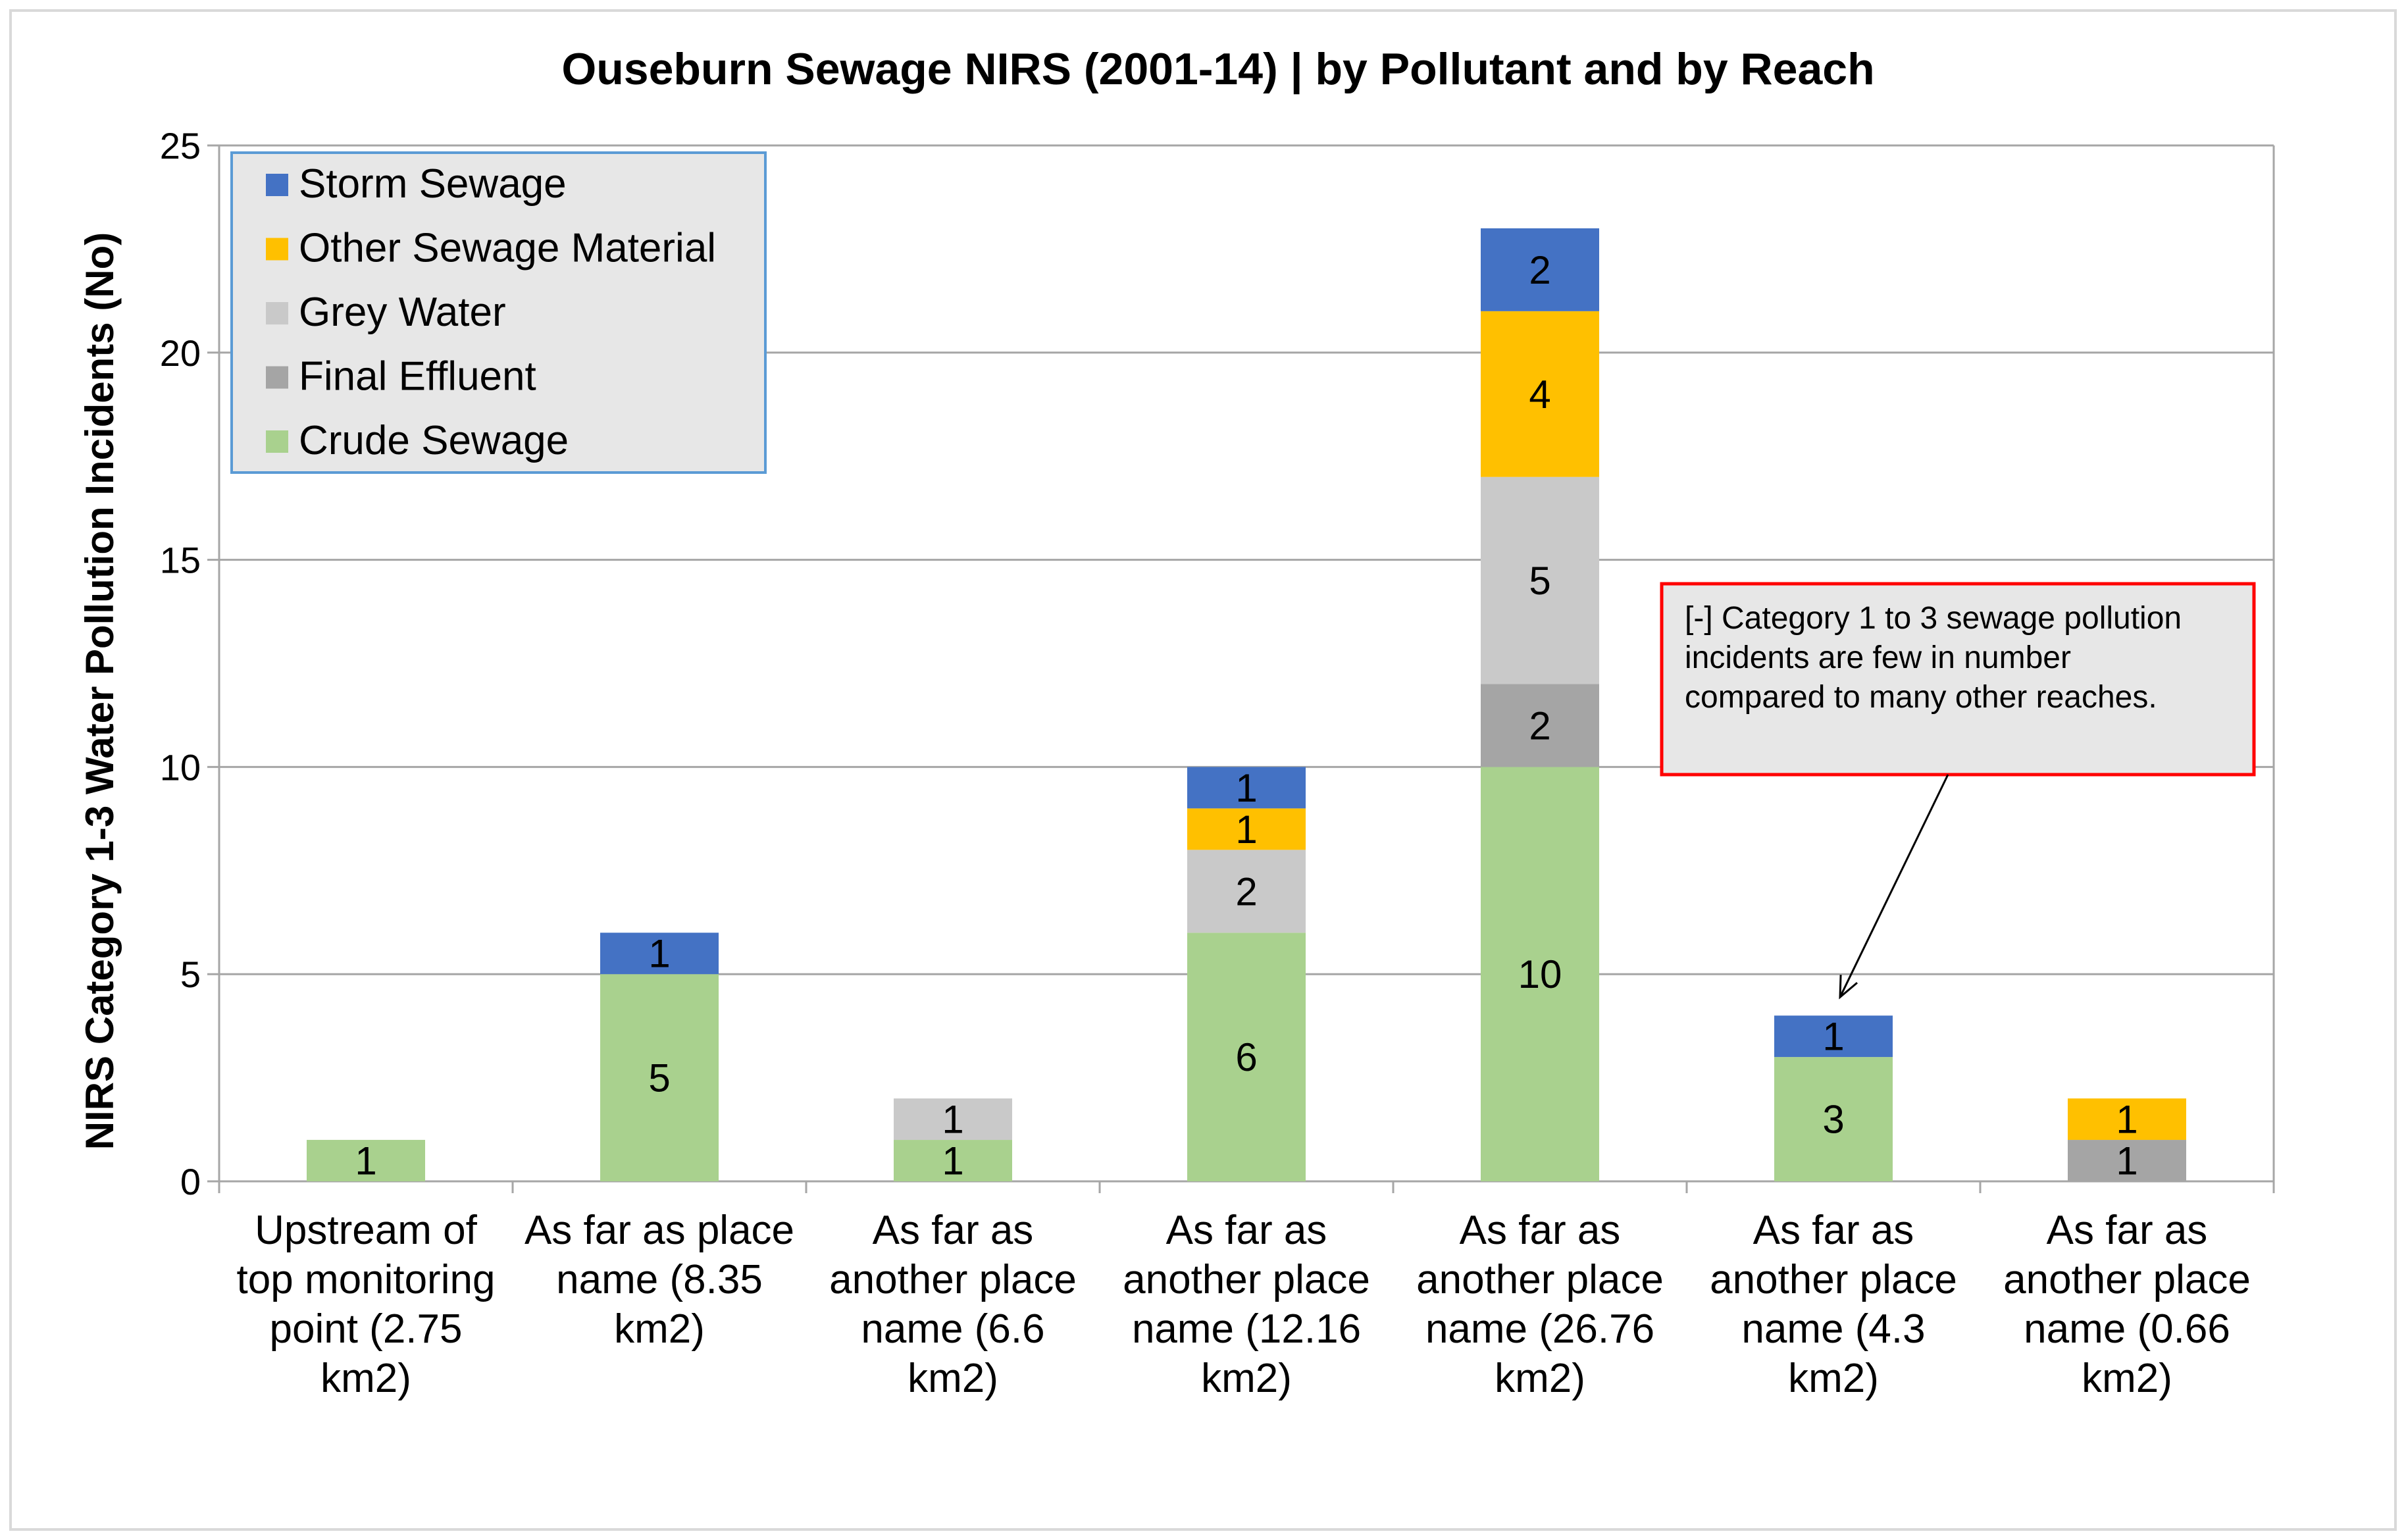 Image resolution: width=2406 pixels, height=1540 pixels. Describe the element at coordinates (1878, 657) in the screenshot. I see `annotation-text: incidents are few in number` at that location.